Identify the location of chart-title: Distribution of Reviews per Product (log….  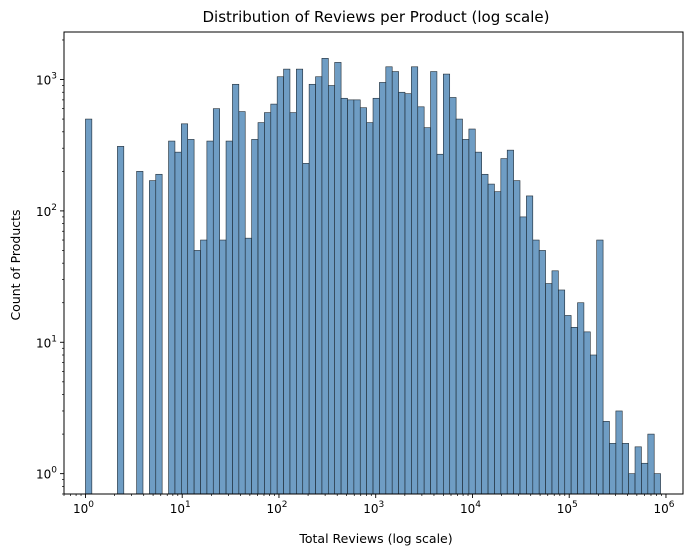
(376, 17).